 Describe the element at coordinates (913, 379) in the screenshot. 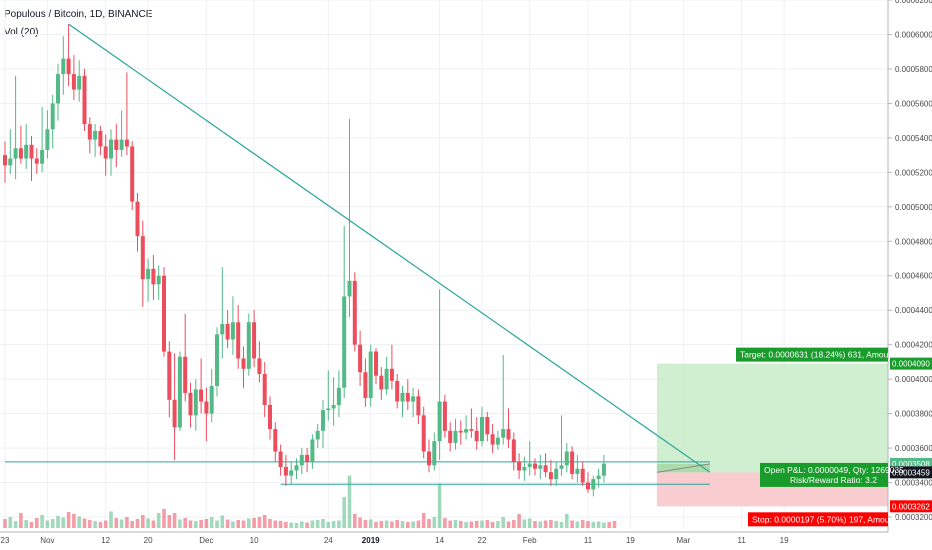

I see `price-tick-label: 0.0004000` at that location.